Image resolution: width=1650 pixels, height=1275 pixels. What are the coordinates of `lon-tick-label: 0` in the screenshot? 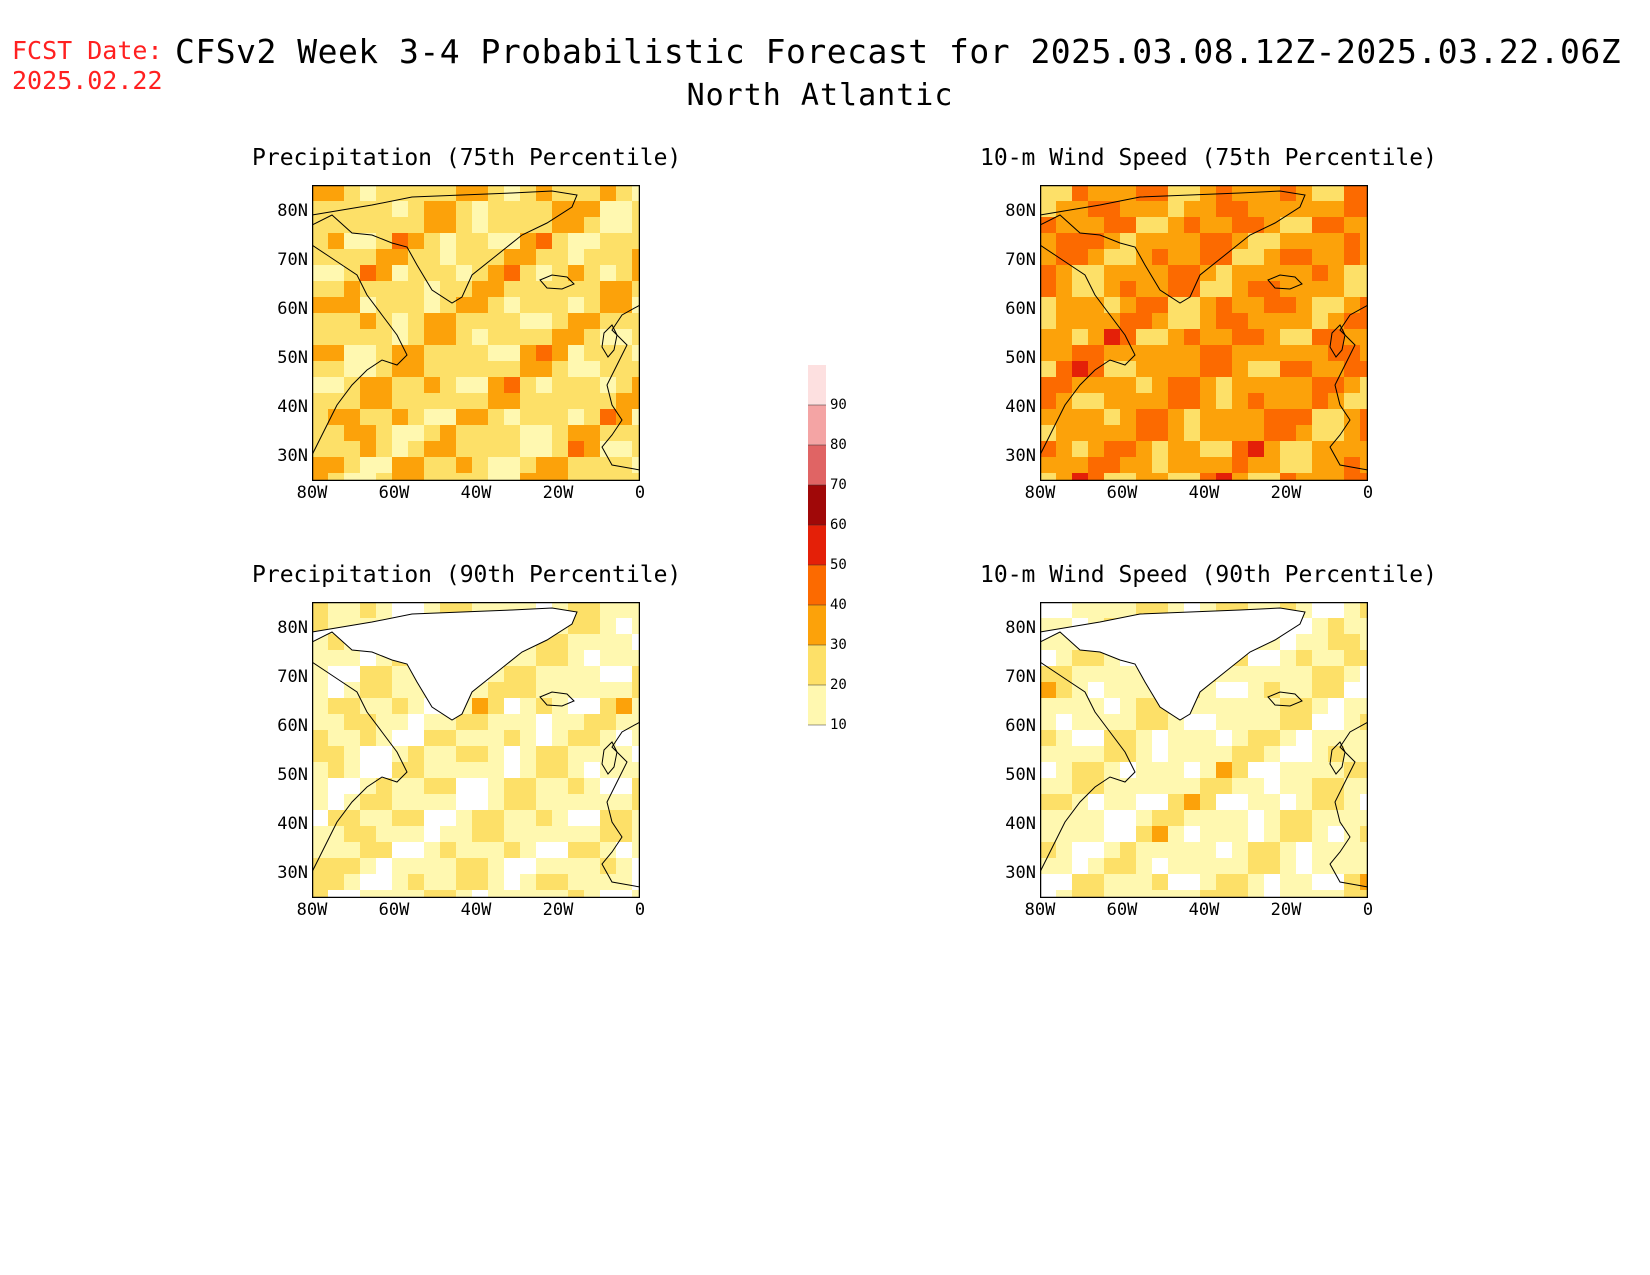 It's located at (640, 910).